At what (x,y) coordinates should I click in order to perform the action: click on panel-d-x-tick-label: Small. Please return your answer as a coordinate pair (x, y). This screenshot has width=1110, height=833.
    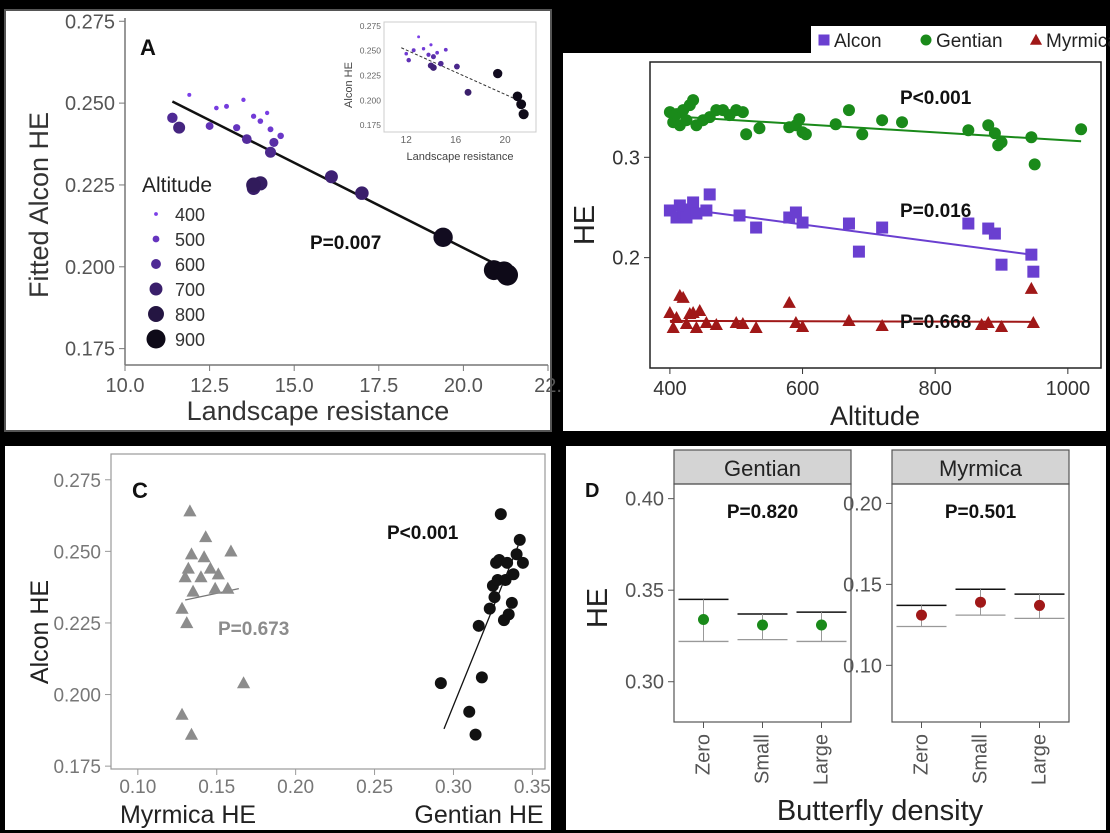
    Looking at the image, I should click on (763, 759).